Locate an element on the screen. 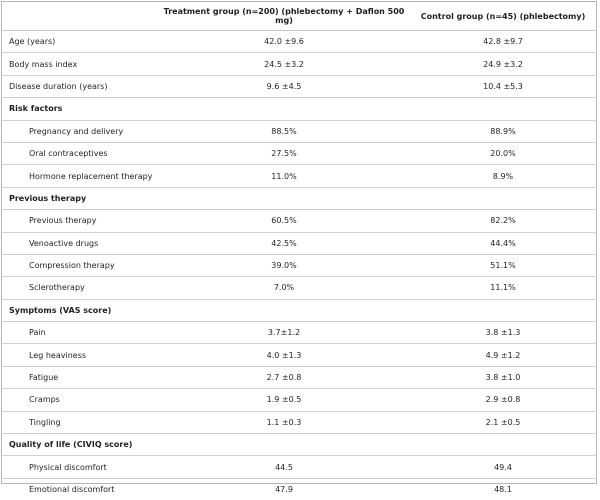  section-title: Quality of life (CIVIQ score) is located at coordinates (299, 445).